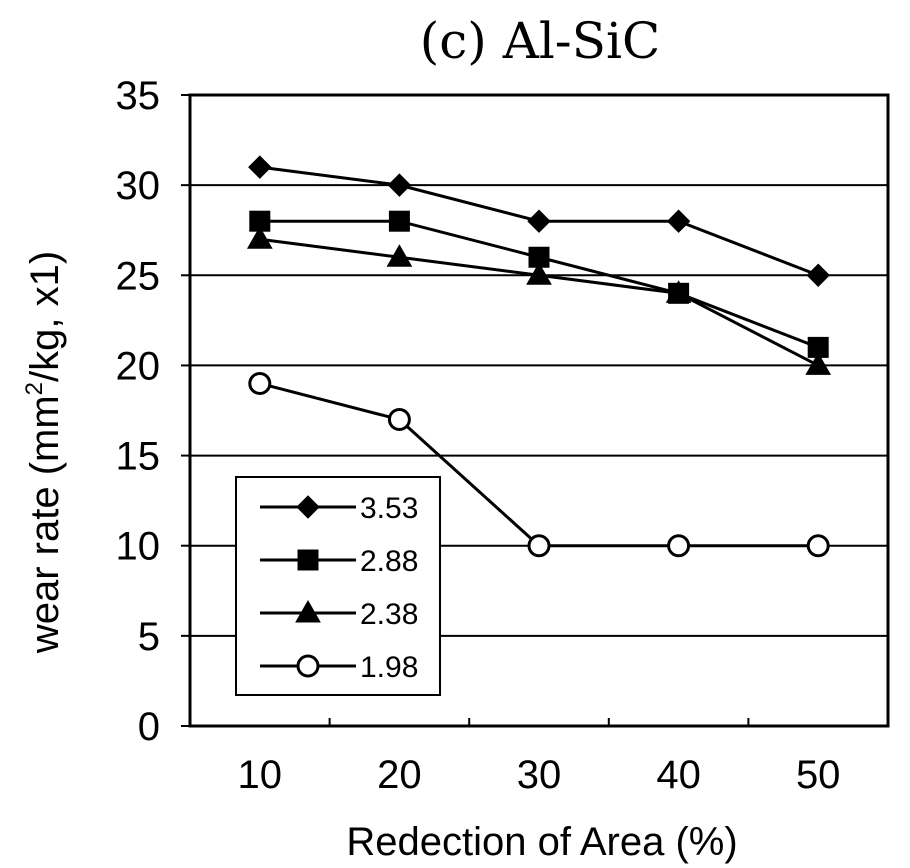 The image size is (910, 868). What do you see at coordinates (818, 775) in the screenshot?
I see `x-tick-label: 50` at bounding box center [818, 775].